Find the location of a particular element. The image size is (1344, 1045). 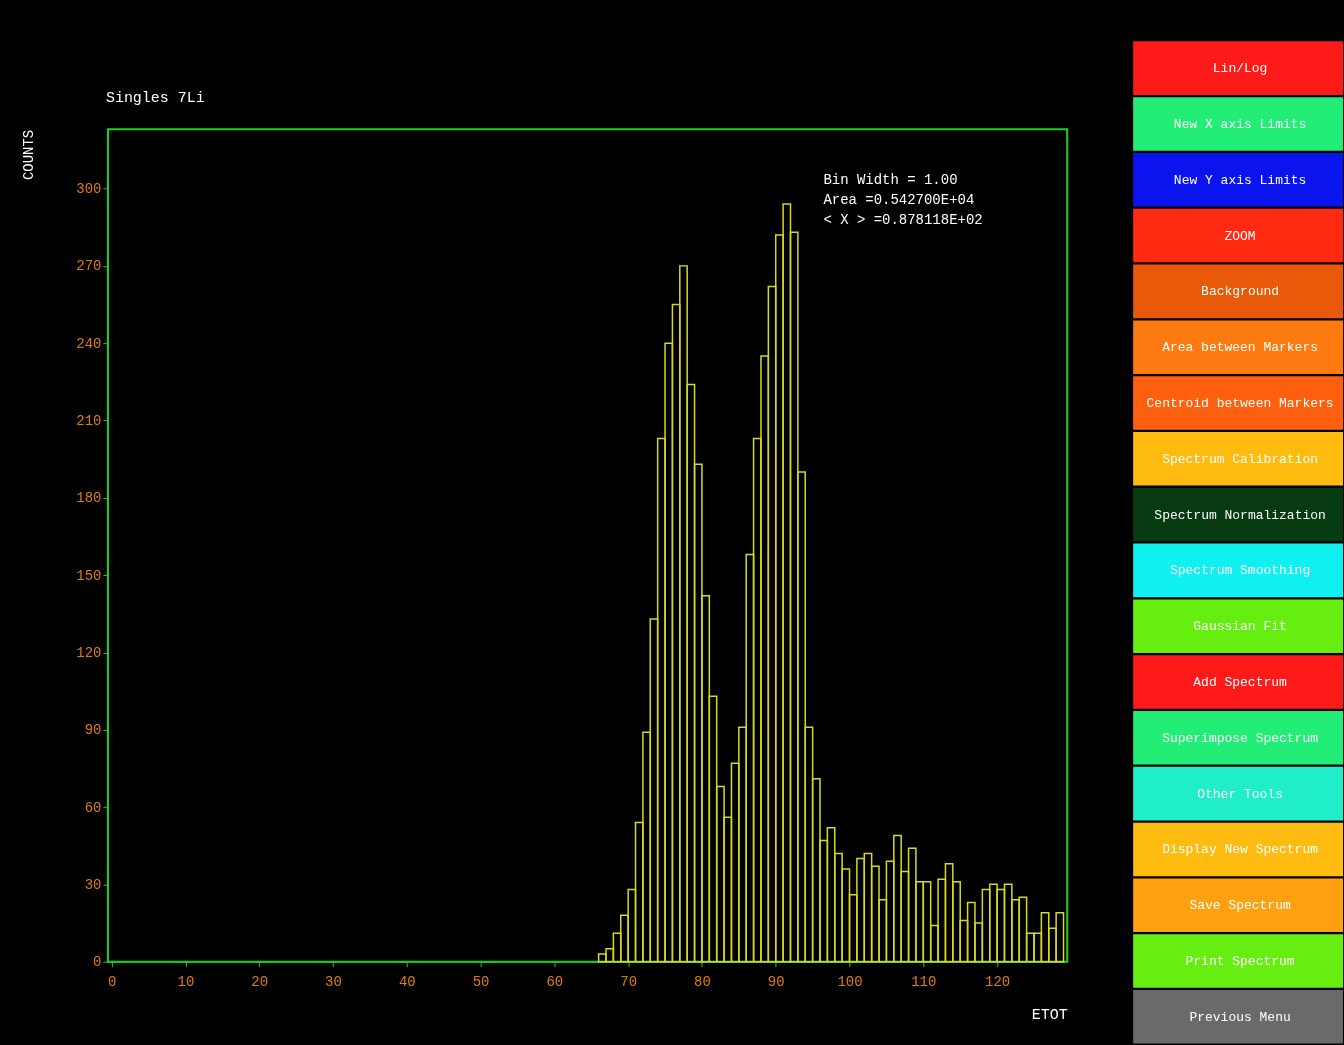

text: Spectrum Calibration is located at coordinates (1240, 459).